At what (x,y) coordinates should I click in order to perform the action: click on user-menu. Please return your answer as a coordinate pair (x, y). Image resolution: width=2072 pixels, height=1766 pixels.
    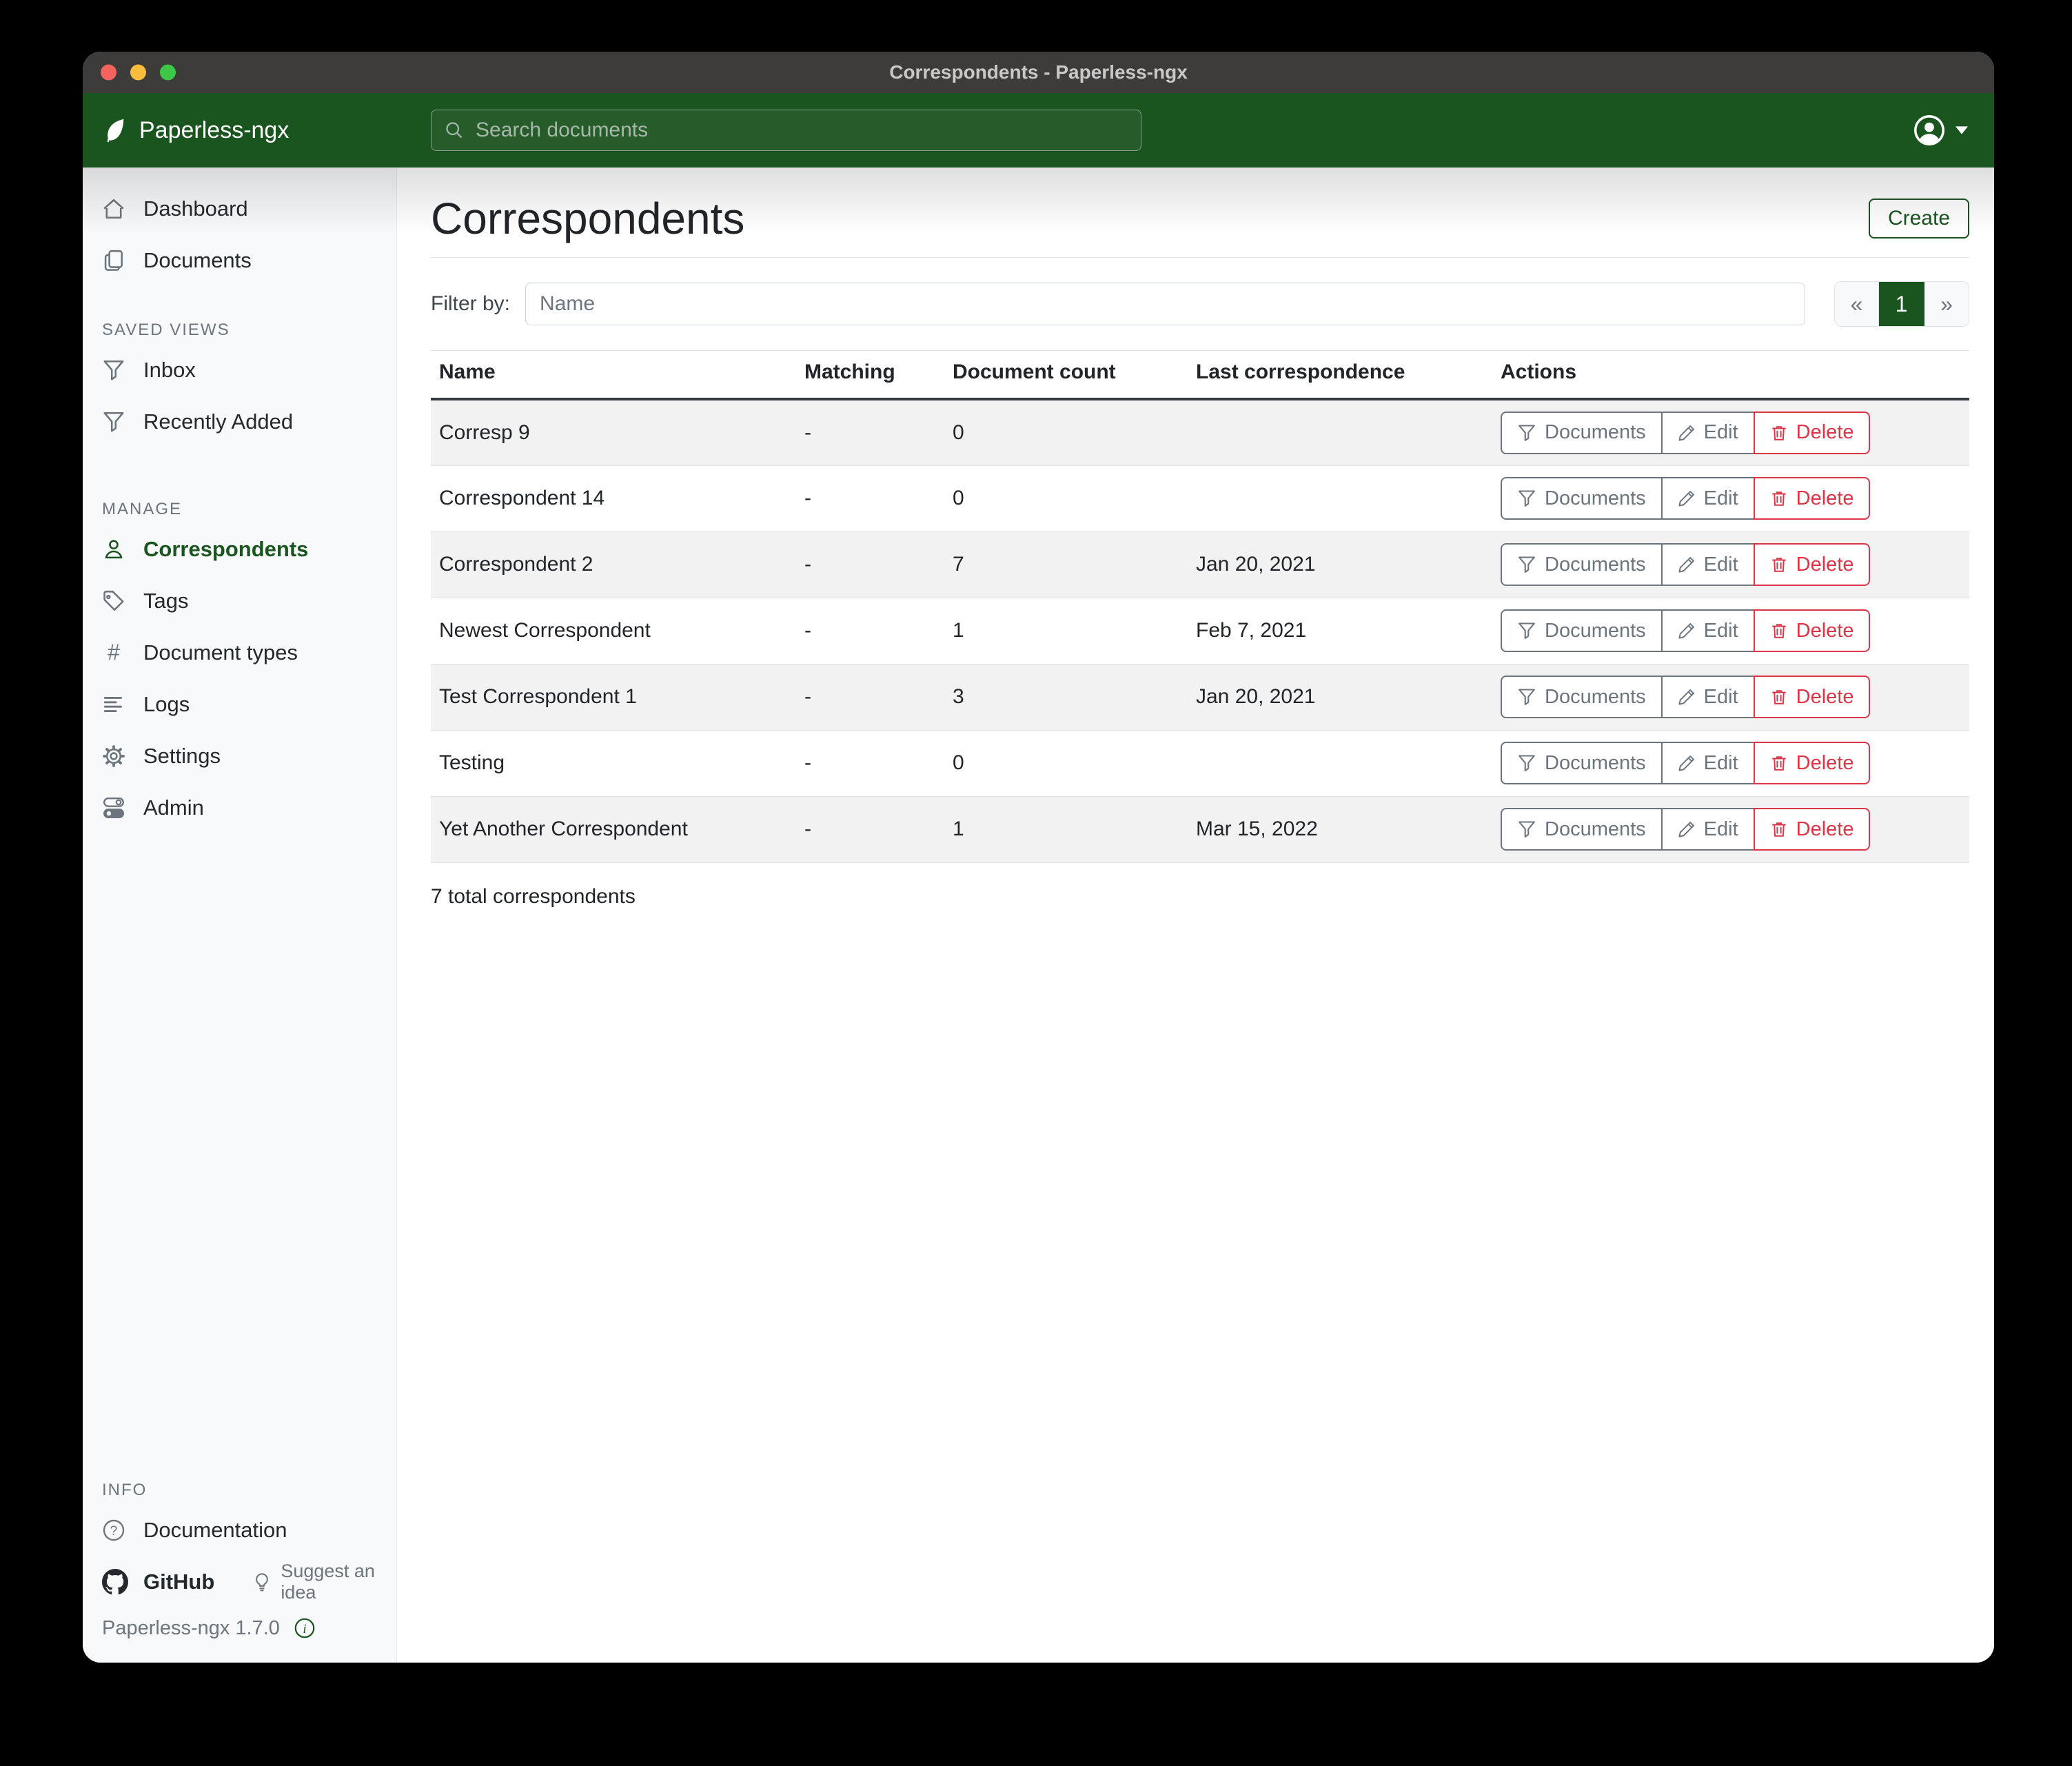
    Looking at the image, I should click on (1944, 130).